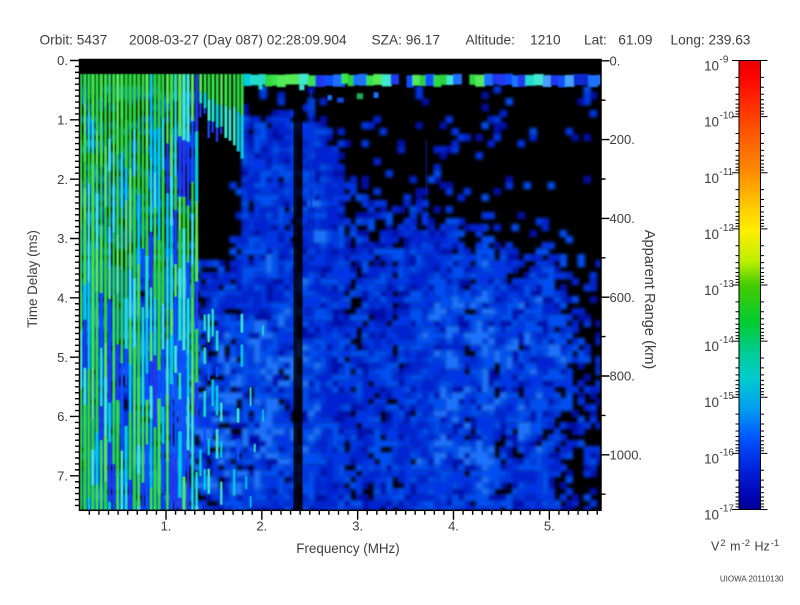  What do you see at coordinates (727, 340) in the screenshot?
I see `svg-text: -14` at bounding box center [727, 340].